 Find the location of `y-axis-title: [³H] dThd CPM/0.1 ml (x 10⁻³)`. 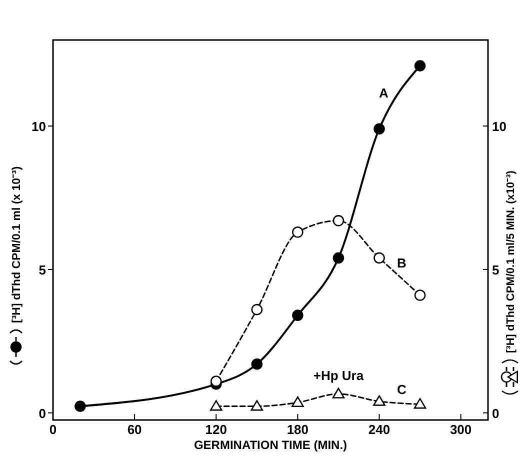

y-axis-title: [³H] dThd CPM/0.1 ml (x 10⁻³) is located at coordinates (17, 244).